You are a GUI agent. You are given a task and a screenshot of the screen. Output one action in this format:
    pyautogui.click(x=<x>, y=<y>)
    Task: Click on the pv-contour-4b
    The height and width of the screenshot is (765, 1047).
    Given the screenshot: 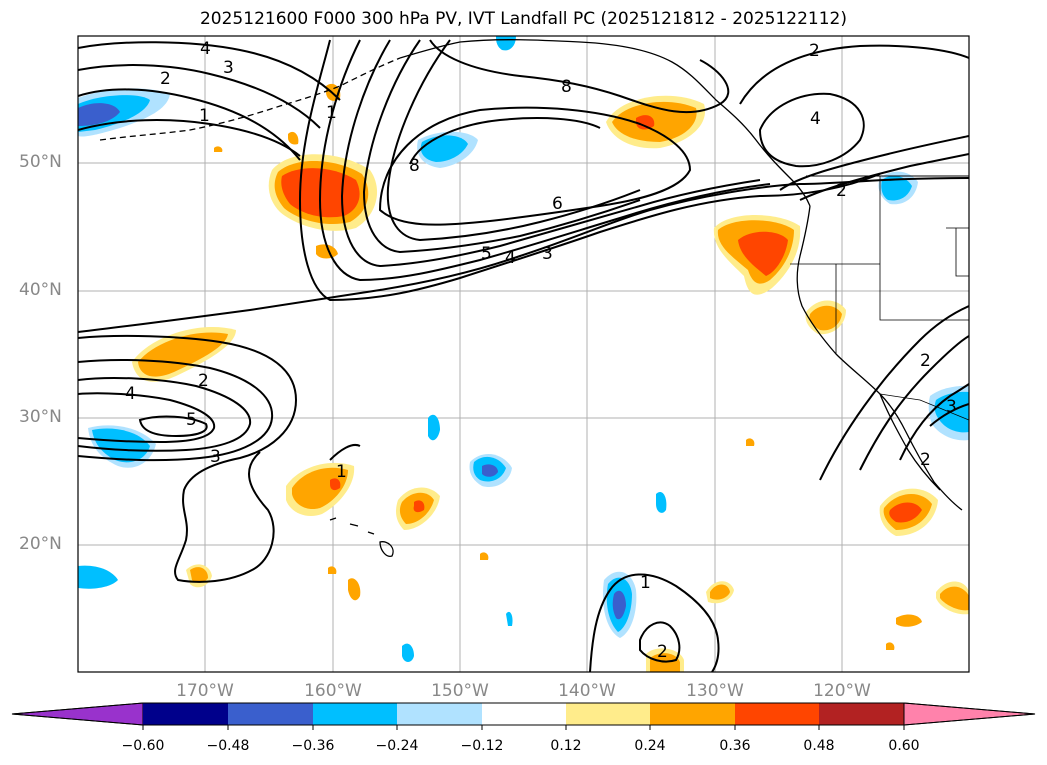 What is the action you would take?
    pyautogui.click(x=501, y=146)
    